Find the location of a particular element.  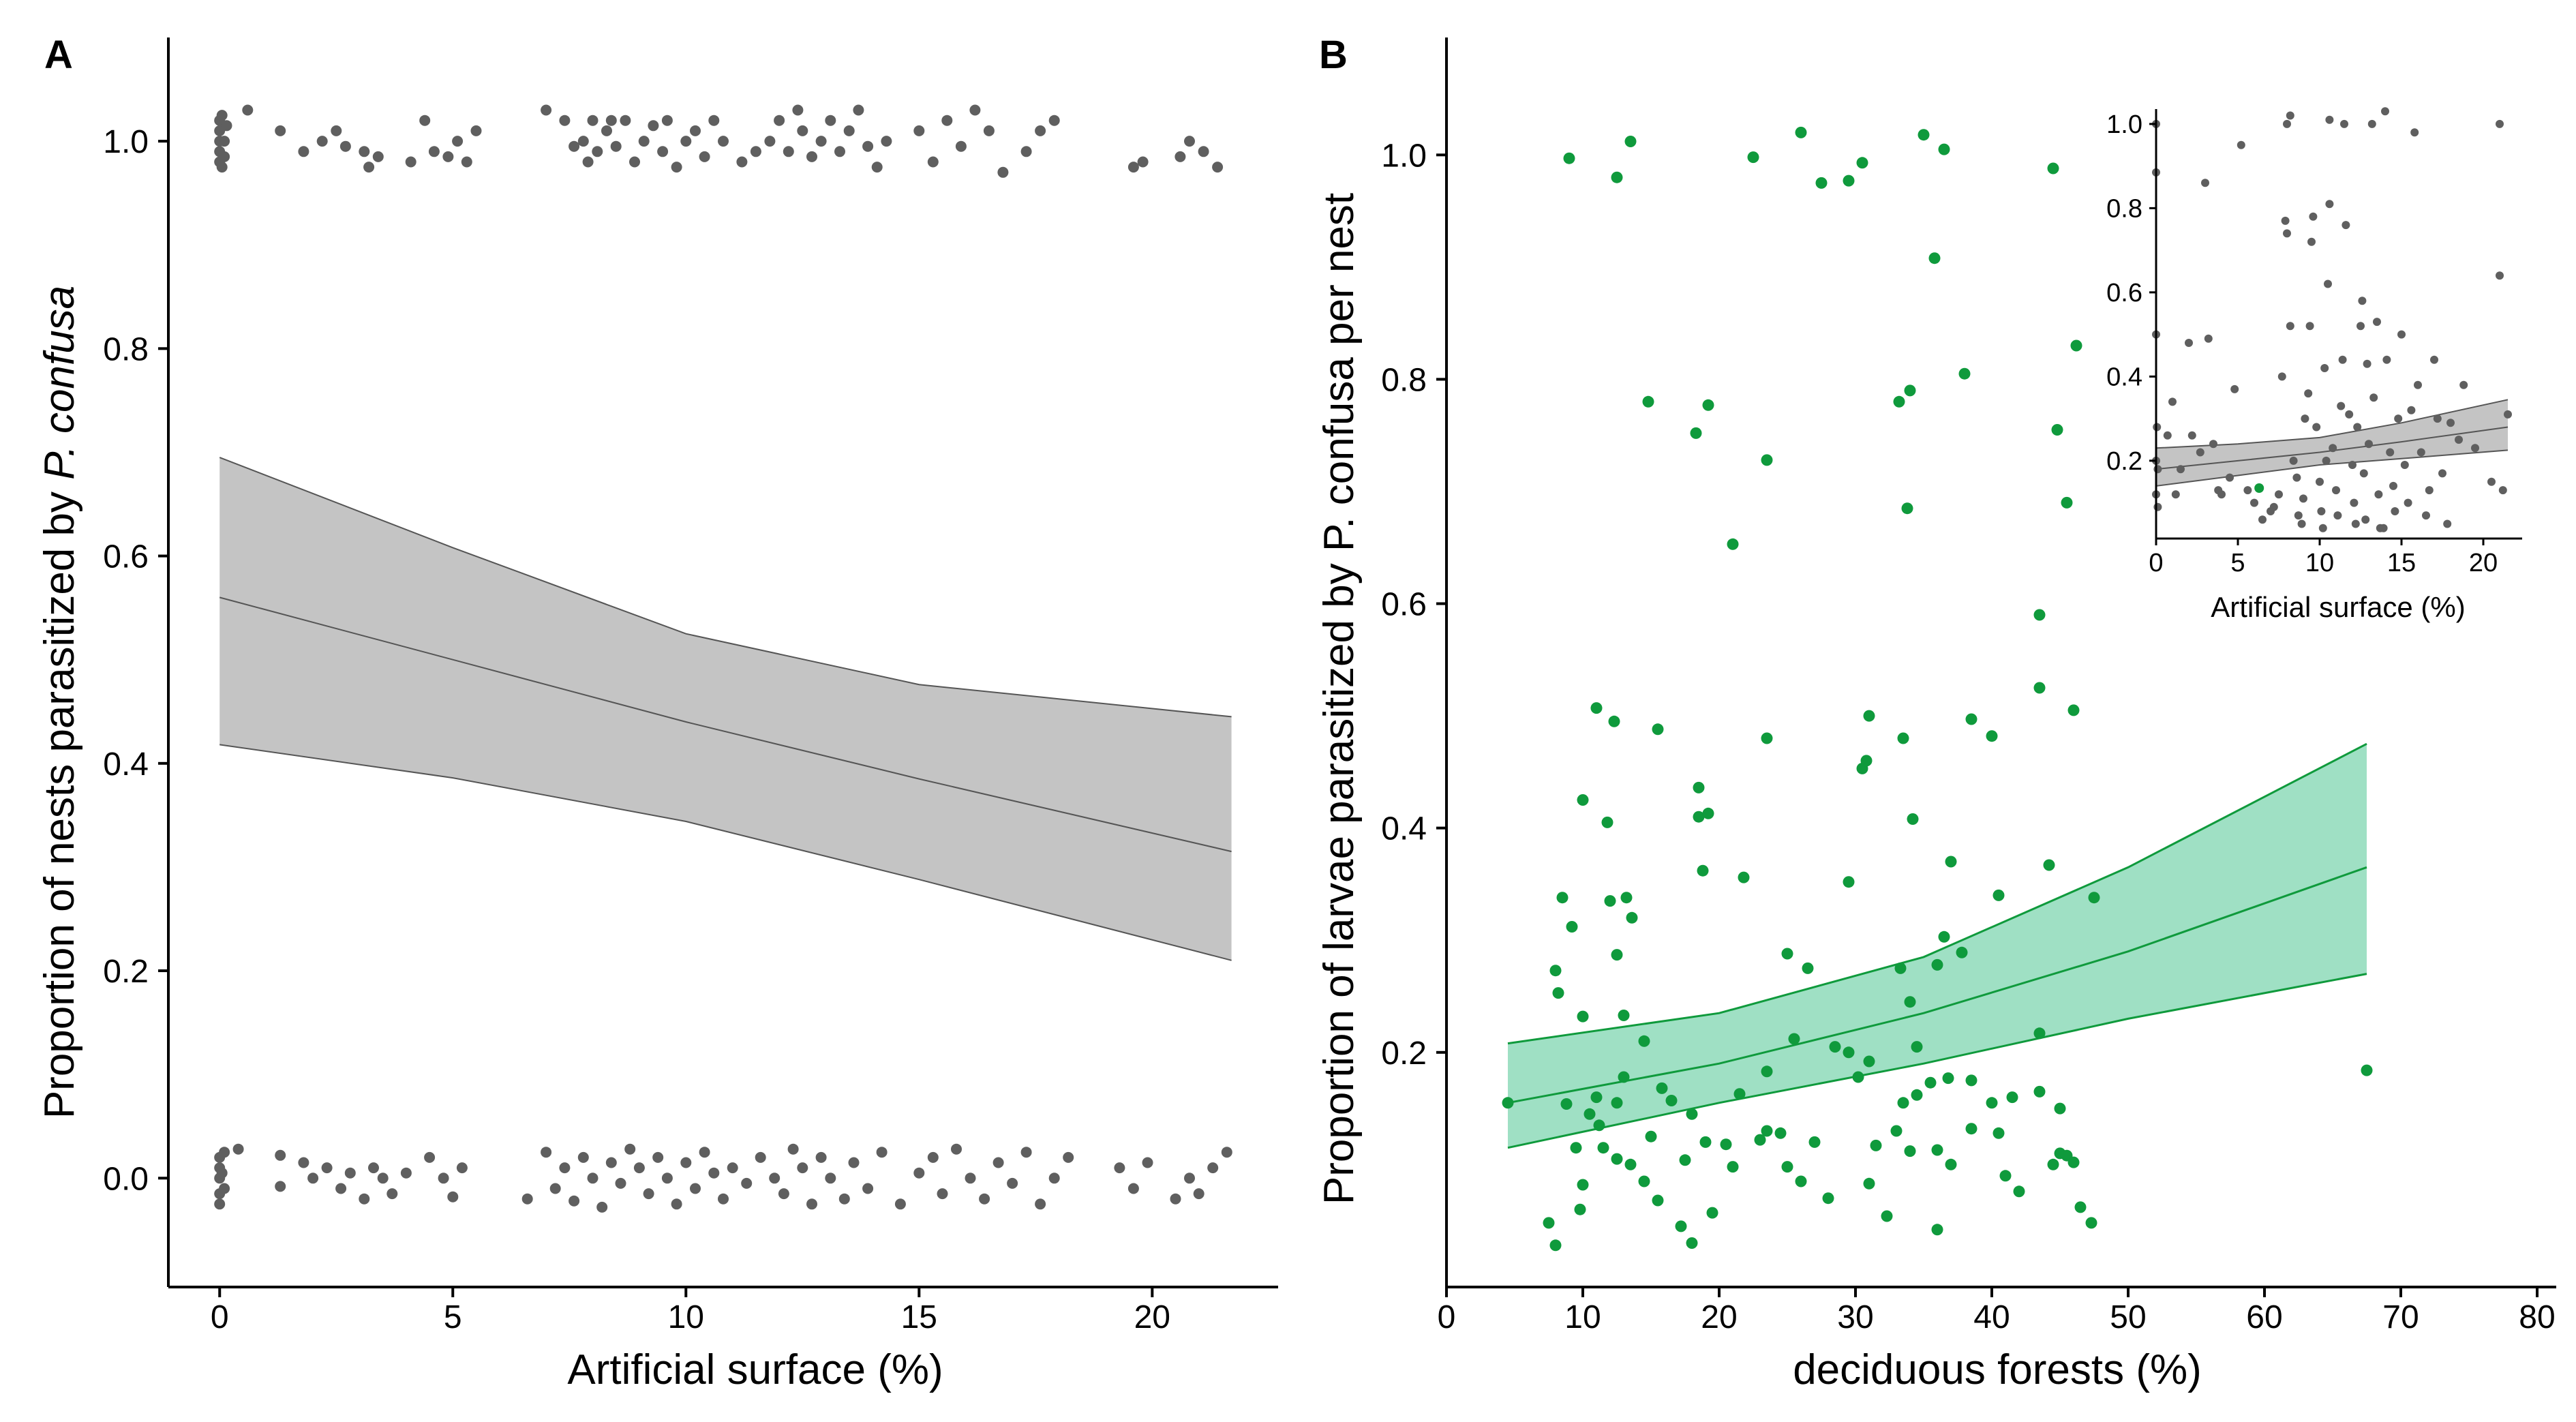

panel-b-x-tick-label: 30 is located at coordinates (1855, 1317).